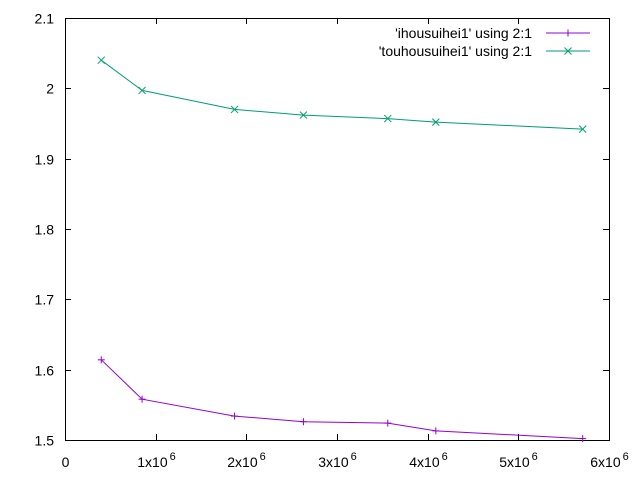  I want to click on x-tick-label: 3x10 6, so click(337, 460).